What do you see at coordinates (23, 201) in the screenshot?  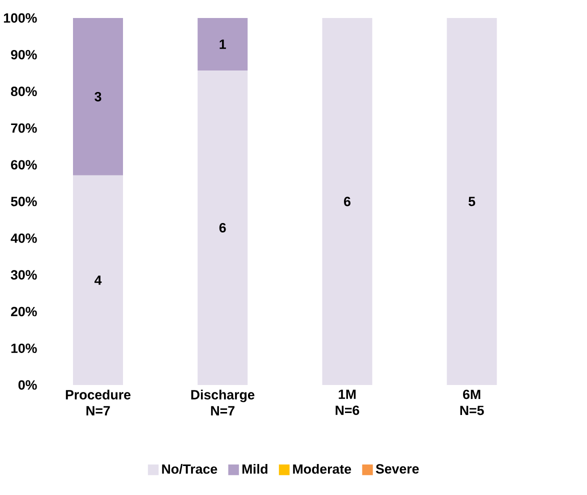 I see `y-tick-label: 50%` at bounding box center [23, 201].